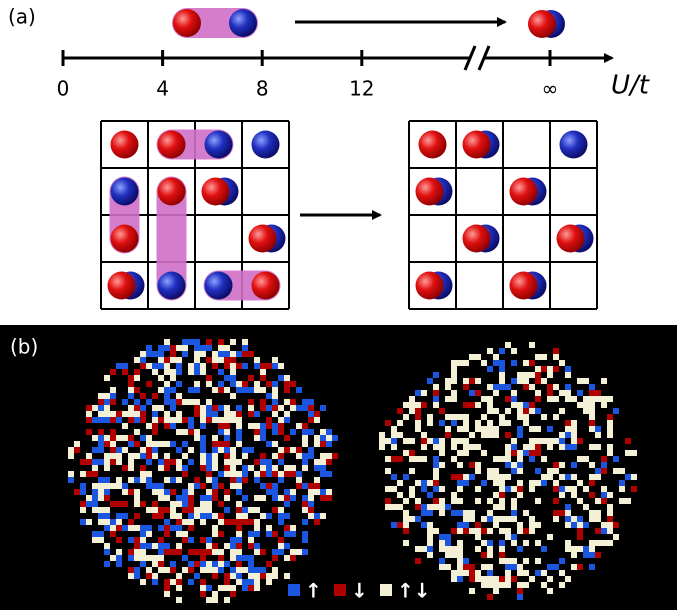 This screenshot has height=614, width=677. Describe the element at coordinates (265, 144) in the screenshot. I see `spin-up-atom` at that location.